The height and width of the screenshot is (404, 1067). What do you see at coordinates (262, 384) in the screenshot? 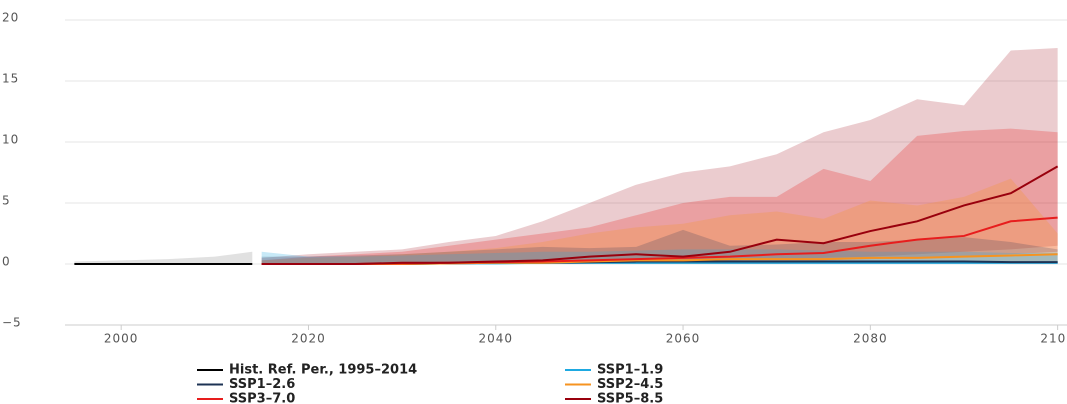
I see `legend-label: SSP1–2.6` at bounding box center [262, 384].